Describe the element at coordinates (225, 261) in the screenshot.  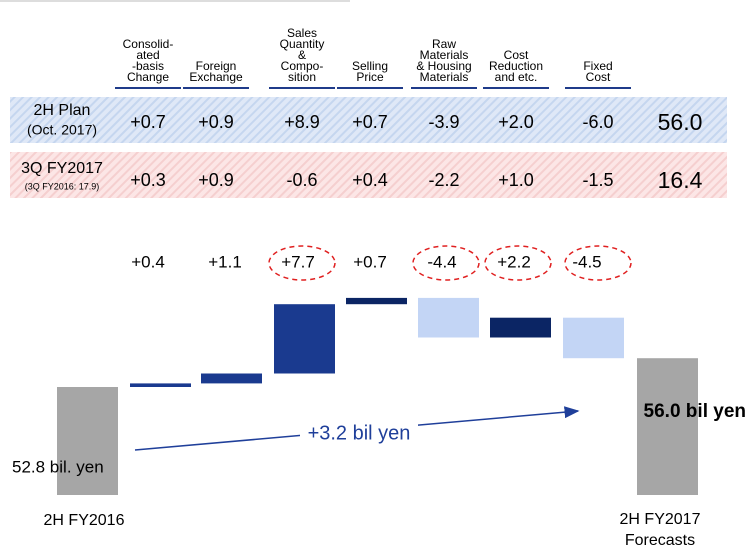
I see `value-label: +1.1` at that location.